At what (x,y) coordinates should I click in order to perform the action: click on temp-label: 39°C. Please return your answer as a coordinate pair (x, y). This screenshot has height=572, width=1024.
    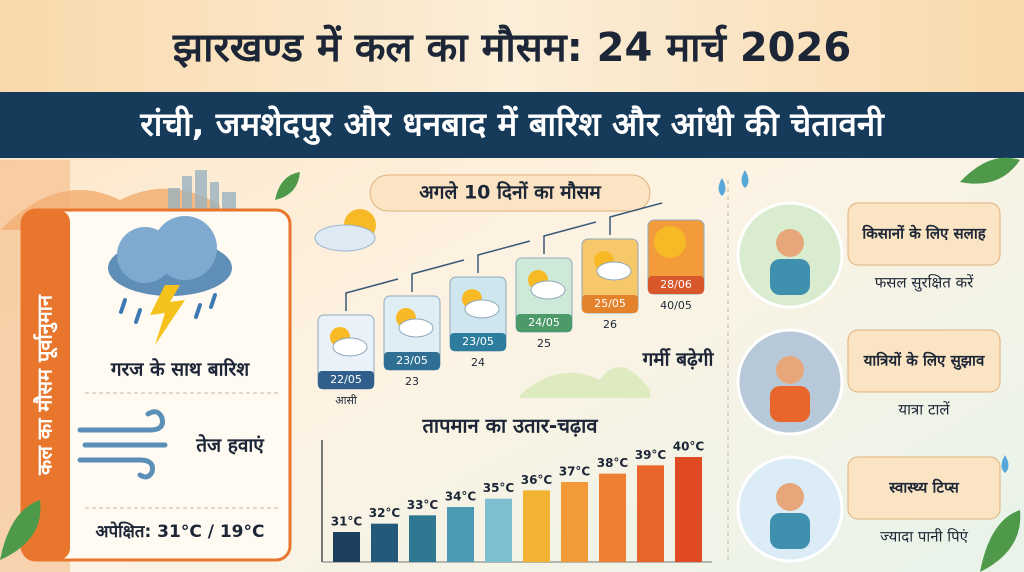
    Looking at the image, I should click on (651, 455).